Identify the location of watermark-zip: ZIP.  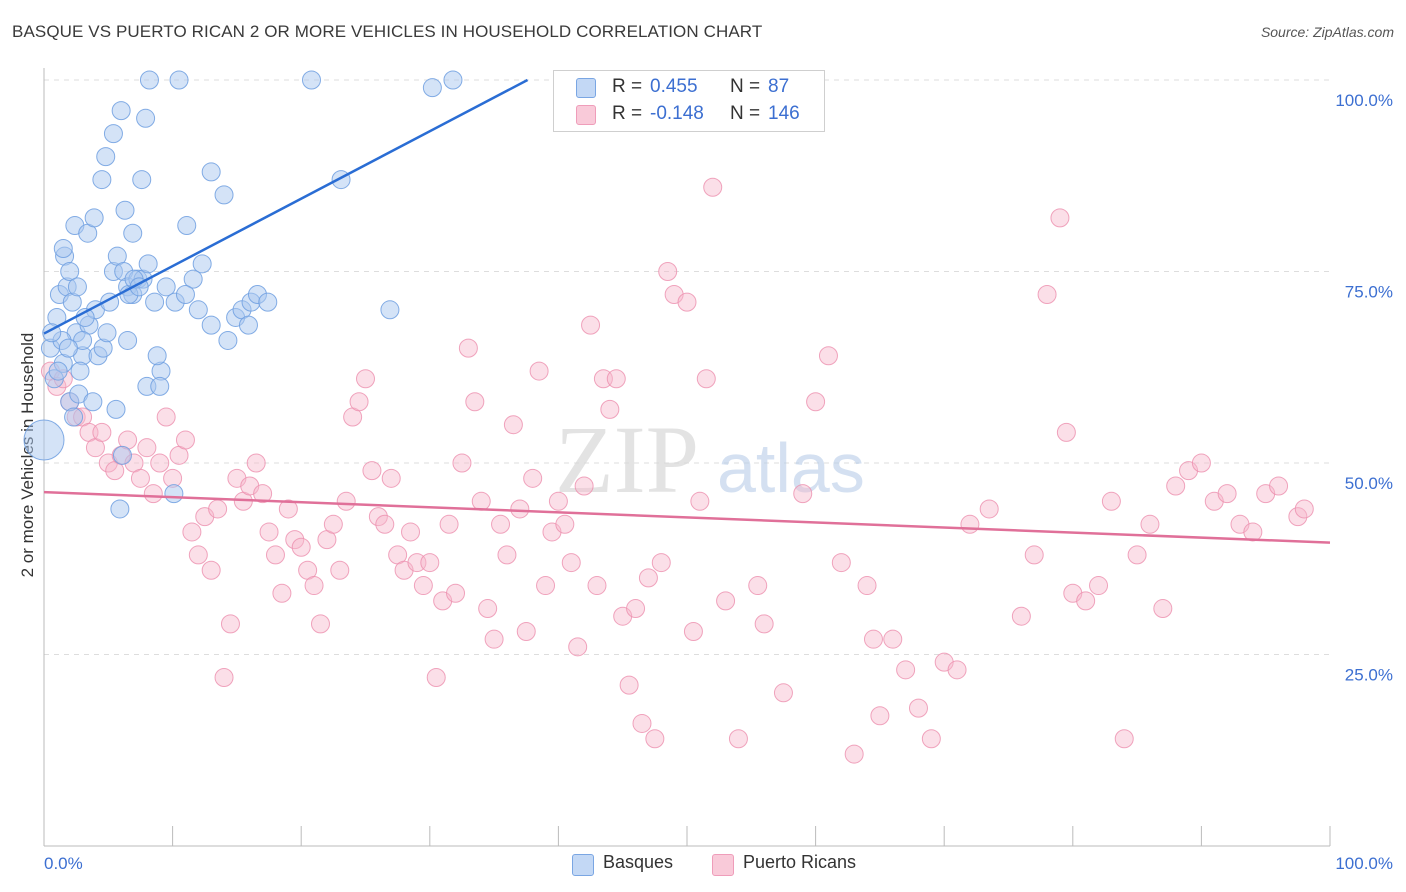
(627, 459).